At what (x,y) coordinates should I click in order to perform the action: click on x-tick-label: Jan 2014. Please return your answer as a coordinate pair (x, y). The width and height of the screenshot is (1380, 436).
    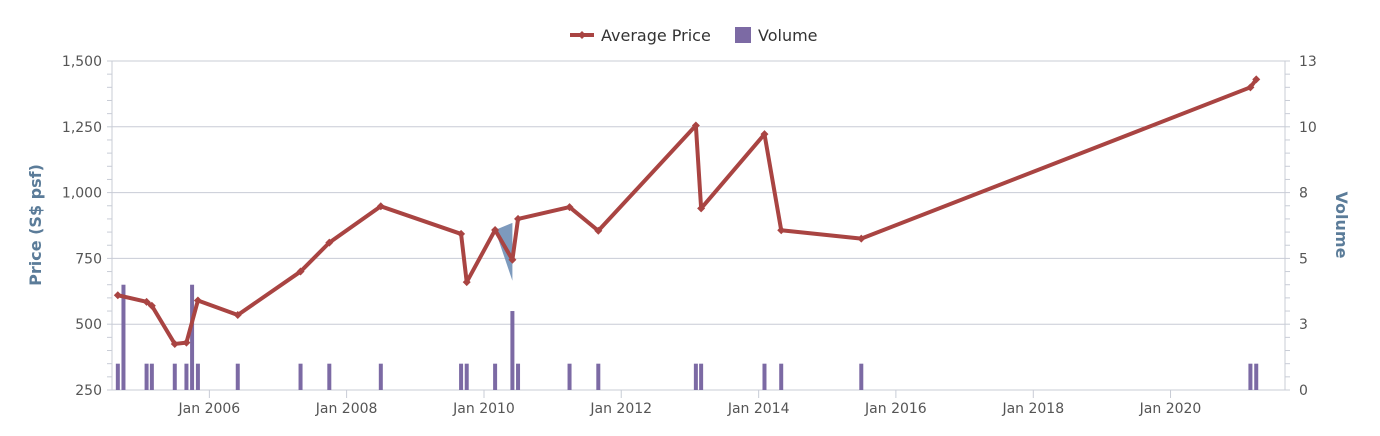
    Looking at the image, I should click on (758, 409).